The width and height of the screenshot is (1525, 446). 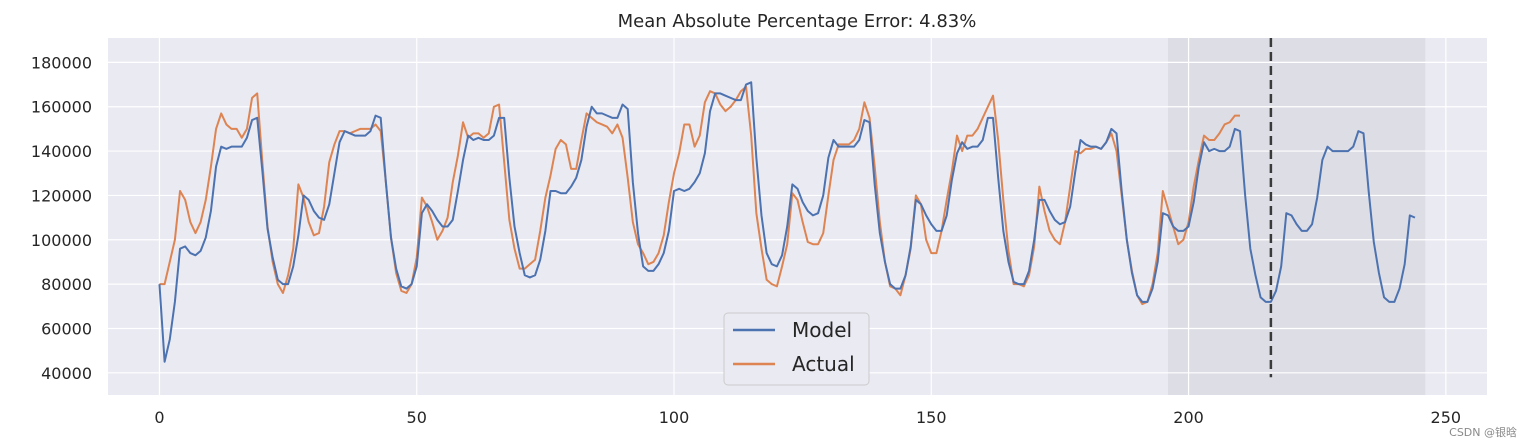 What do you see at coordinates (1483, 432) in the screenshot?
I see `watermark: CSDN @银晗` at bounding box center [1483, 432].